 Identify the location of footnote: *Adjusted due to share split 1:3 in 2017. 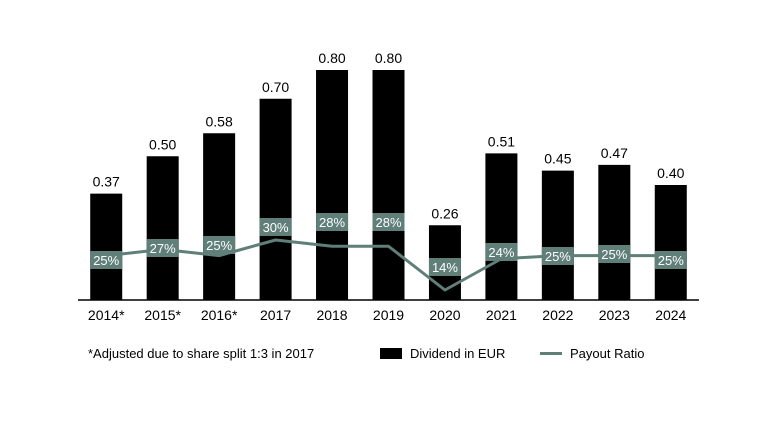
(201, 353).